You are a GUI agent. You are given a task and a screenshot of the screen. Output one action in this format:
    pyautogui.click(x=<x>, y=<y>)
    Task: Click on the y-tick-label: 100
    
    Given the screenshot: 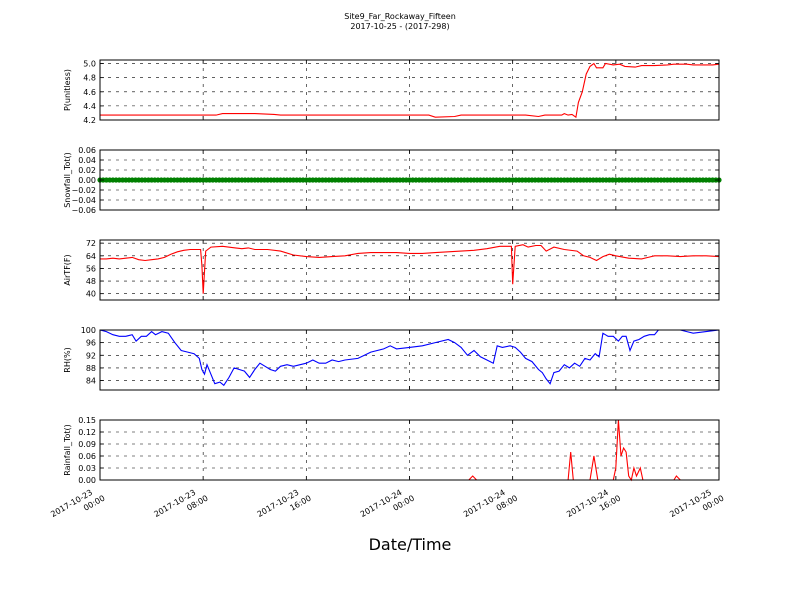 What is the action you would take?
    pyautogui.click(x=88, y=330)
    